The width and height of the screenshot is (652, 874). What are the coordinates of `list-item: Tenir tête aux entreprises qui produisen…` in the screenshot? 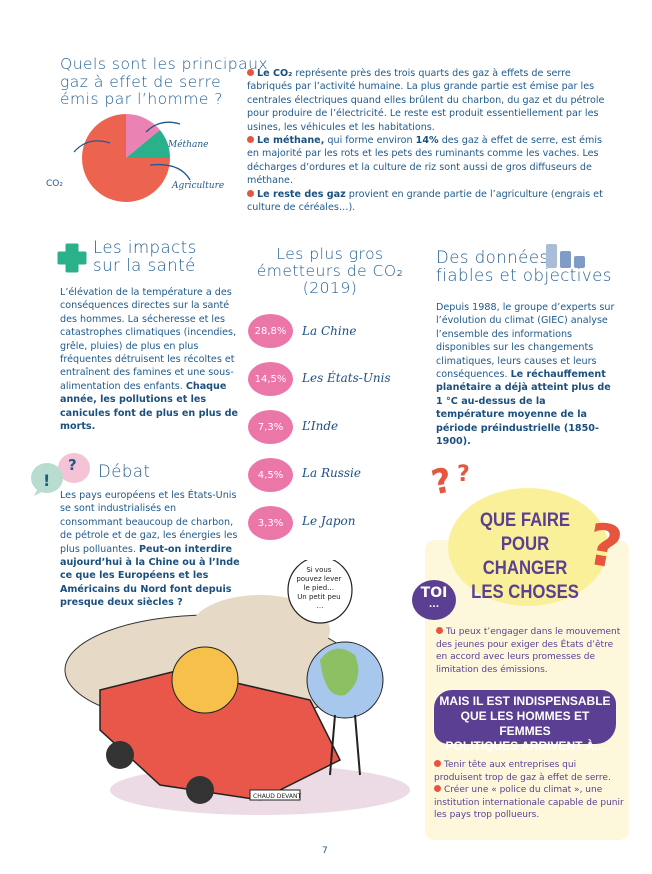 It's located at (529, 771).